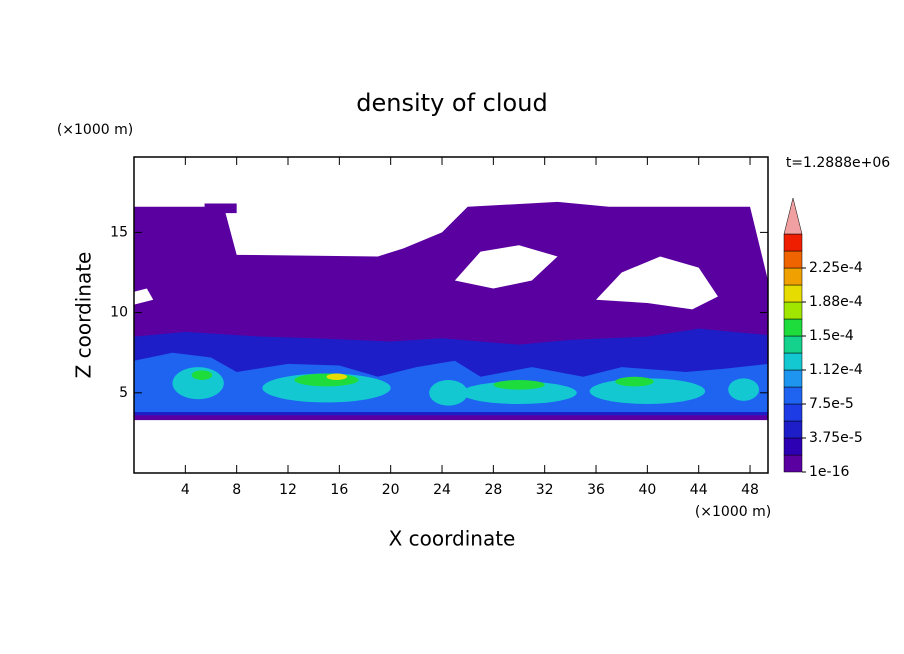 This screenshot has height=654, width=904. What do you see at coordinates (836, 302) in the screenshot?
I see `colorbar-label: 1.88e-4` at bounding box center [836, 302].